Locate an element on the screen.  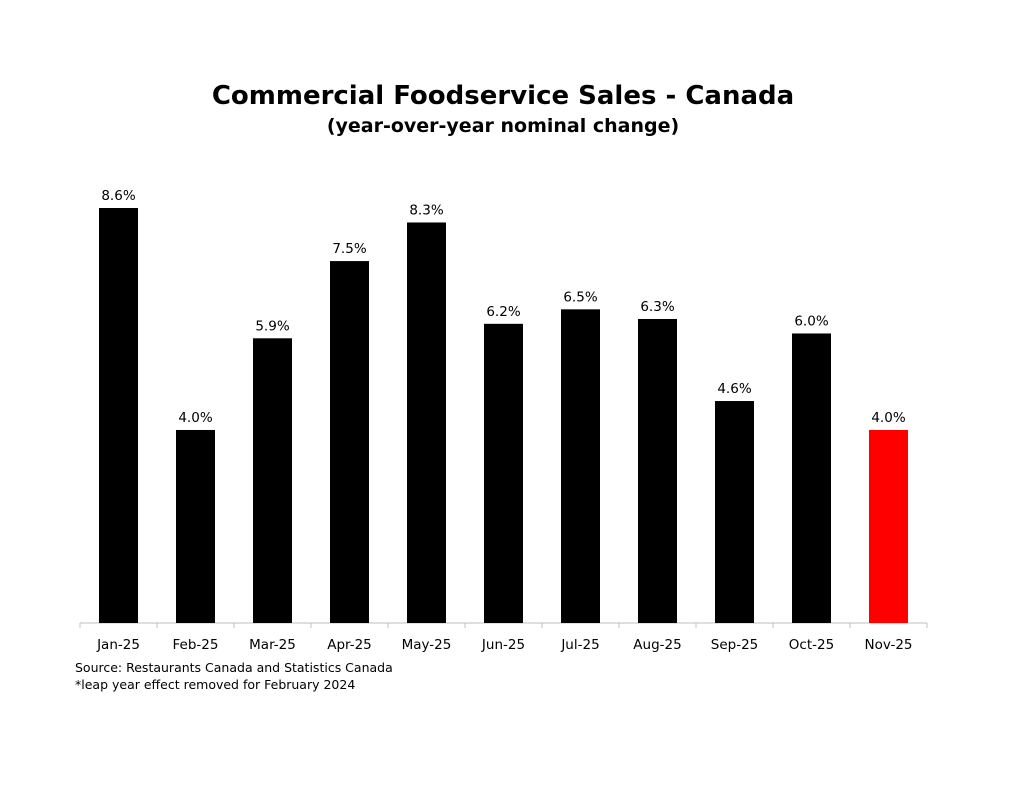
x-tick-label-may-25: May-25 is located at coordinates (427, 645).